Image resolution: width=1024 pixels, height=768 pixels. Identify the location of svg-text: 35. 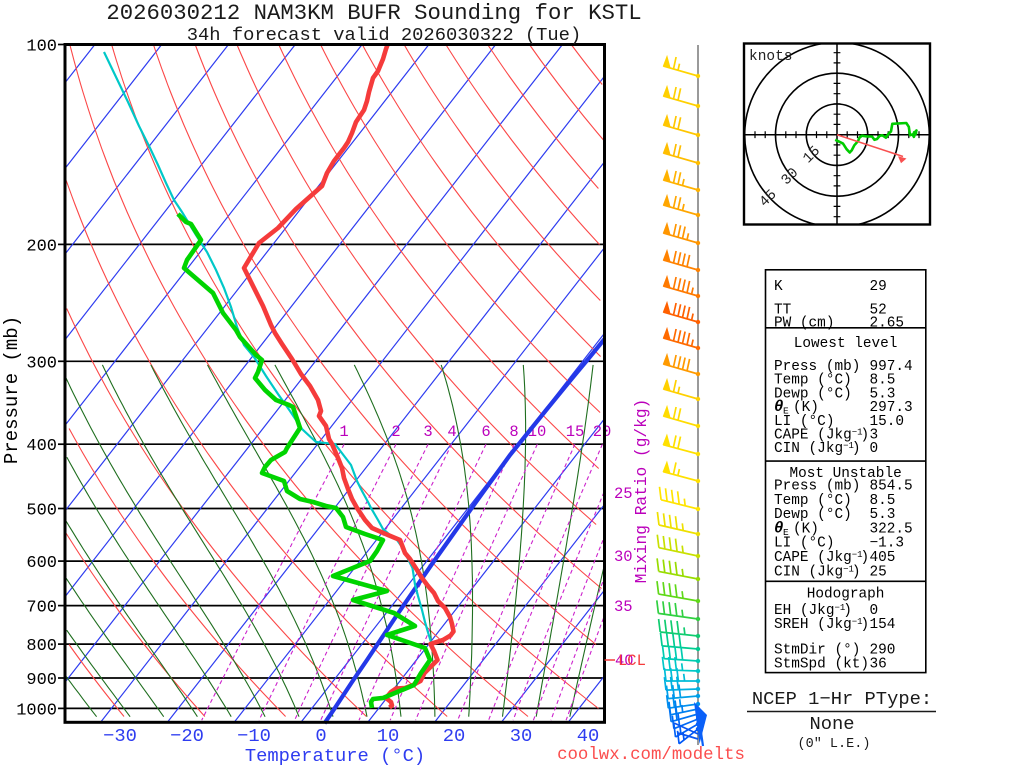
(623, 607).